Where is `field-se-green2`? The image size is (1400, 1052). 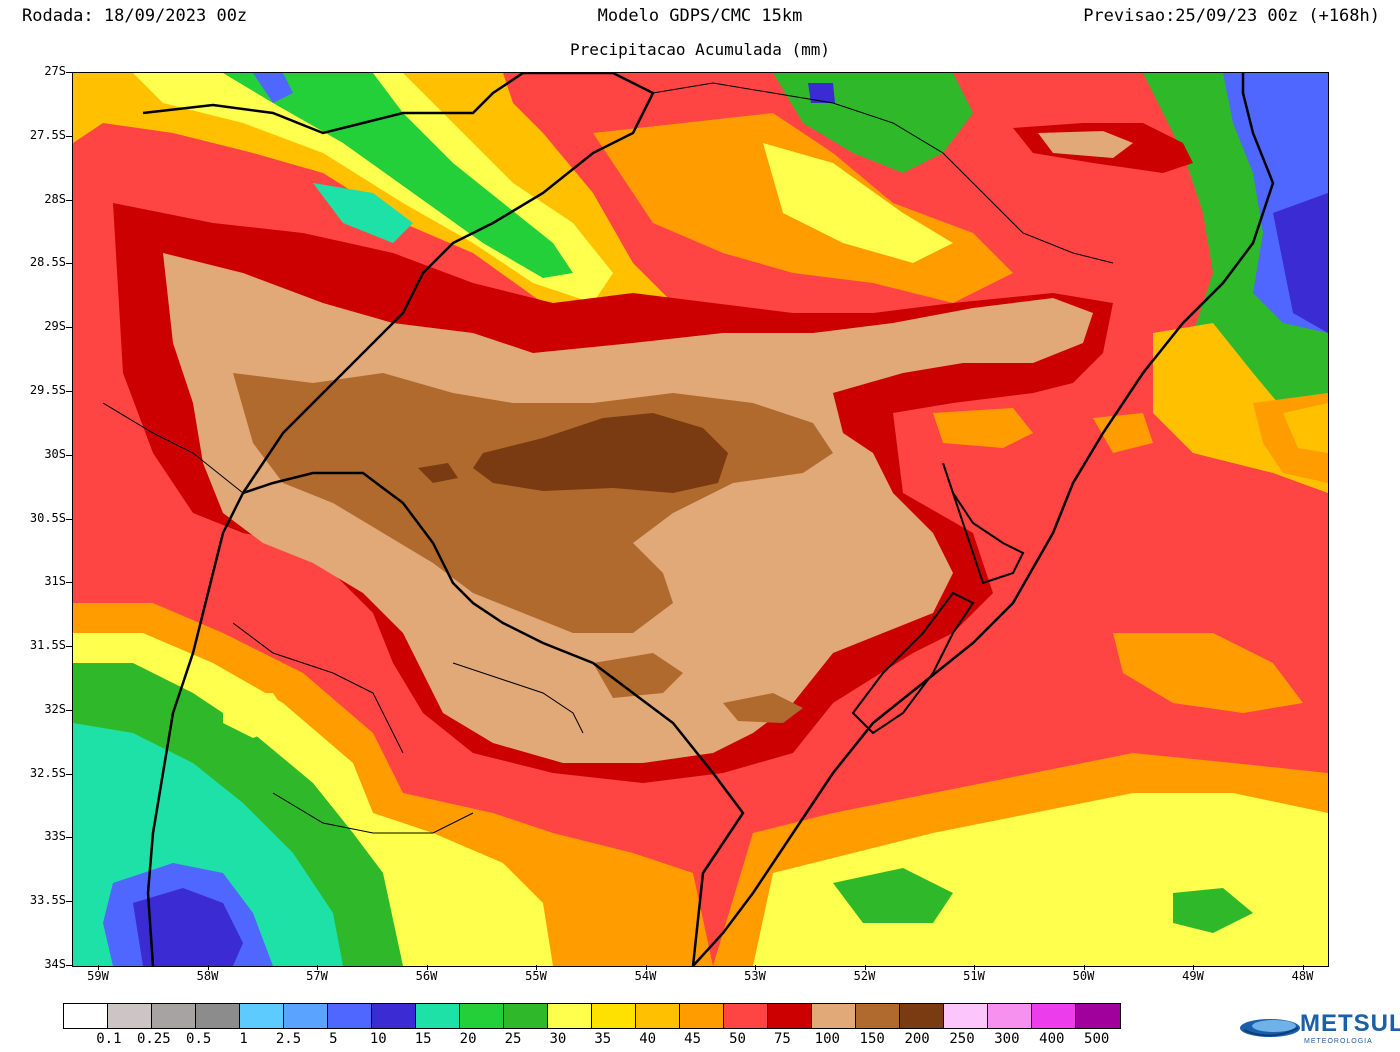 field-se-green2 is located at coordinates (1213, 910).